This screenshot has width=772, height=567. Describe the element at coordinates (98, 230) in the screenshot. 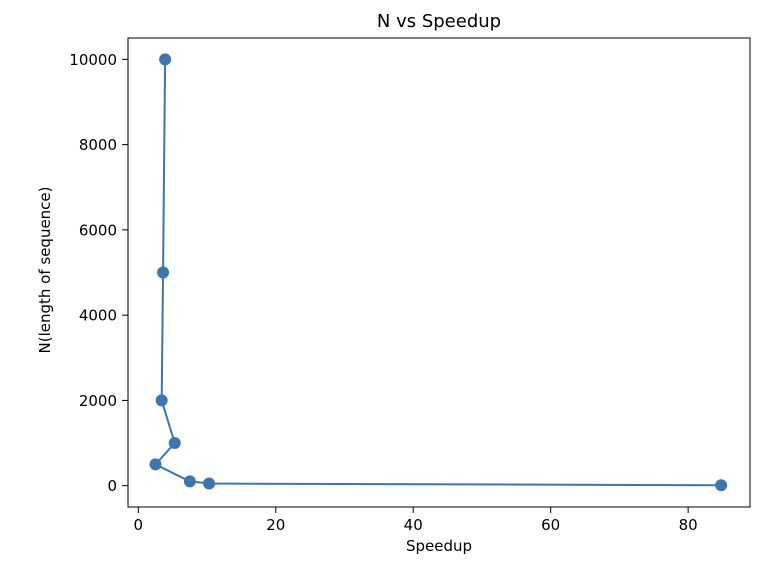

I see `y-tick-label: 6000` at that location.